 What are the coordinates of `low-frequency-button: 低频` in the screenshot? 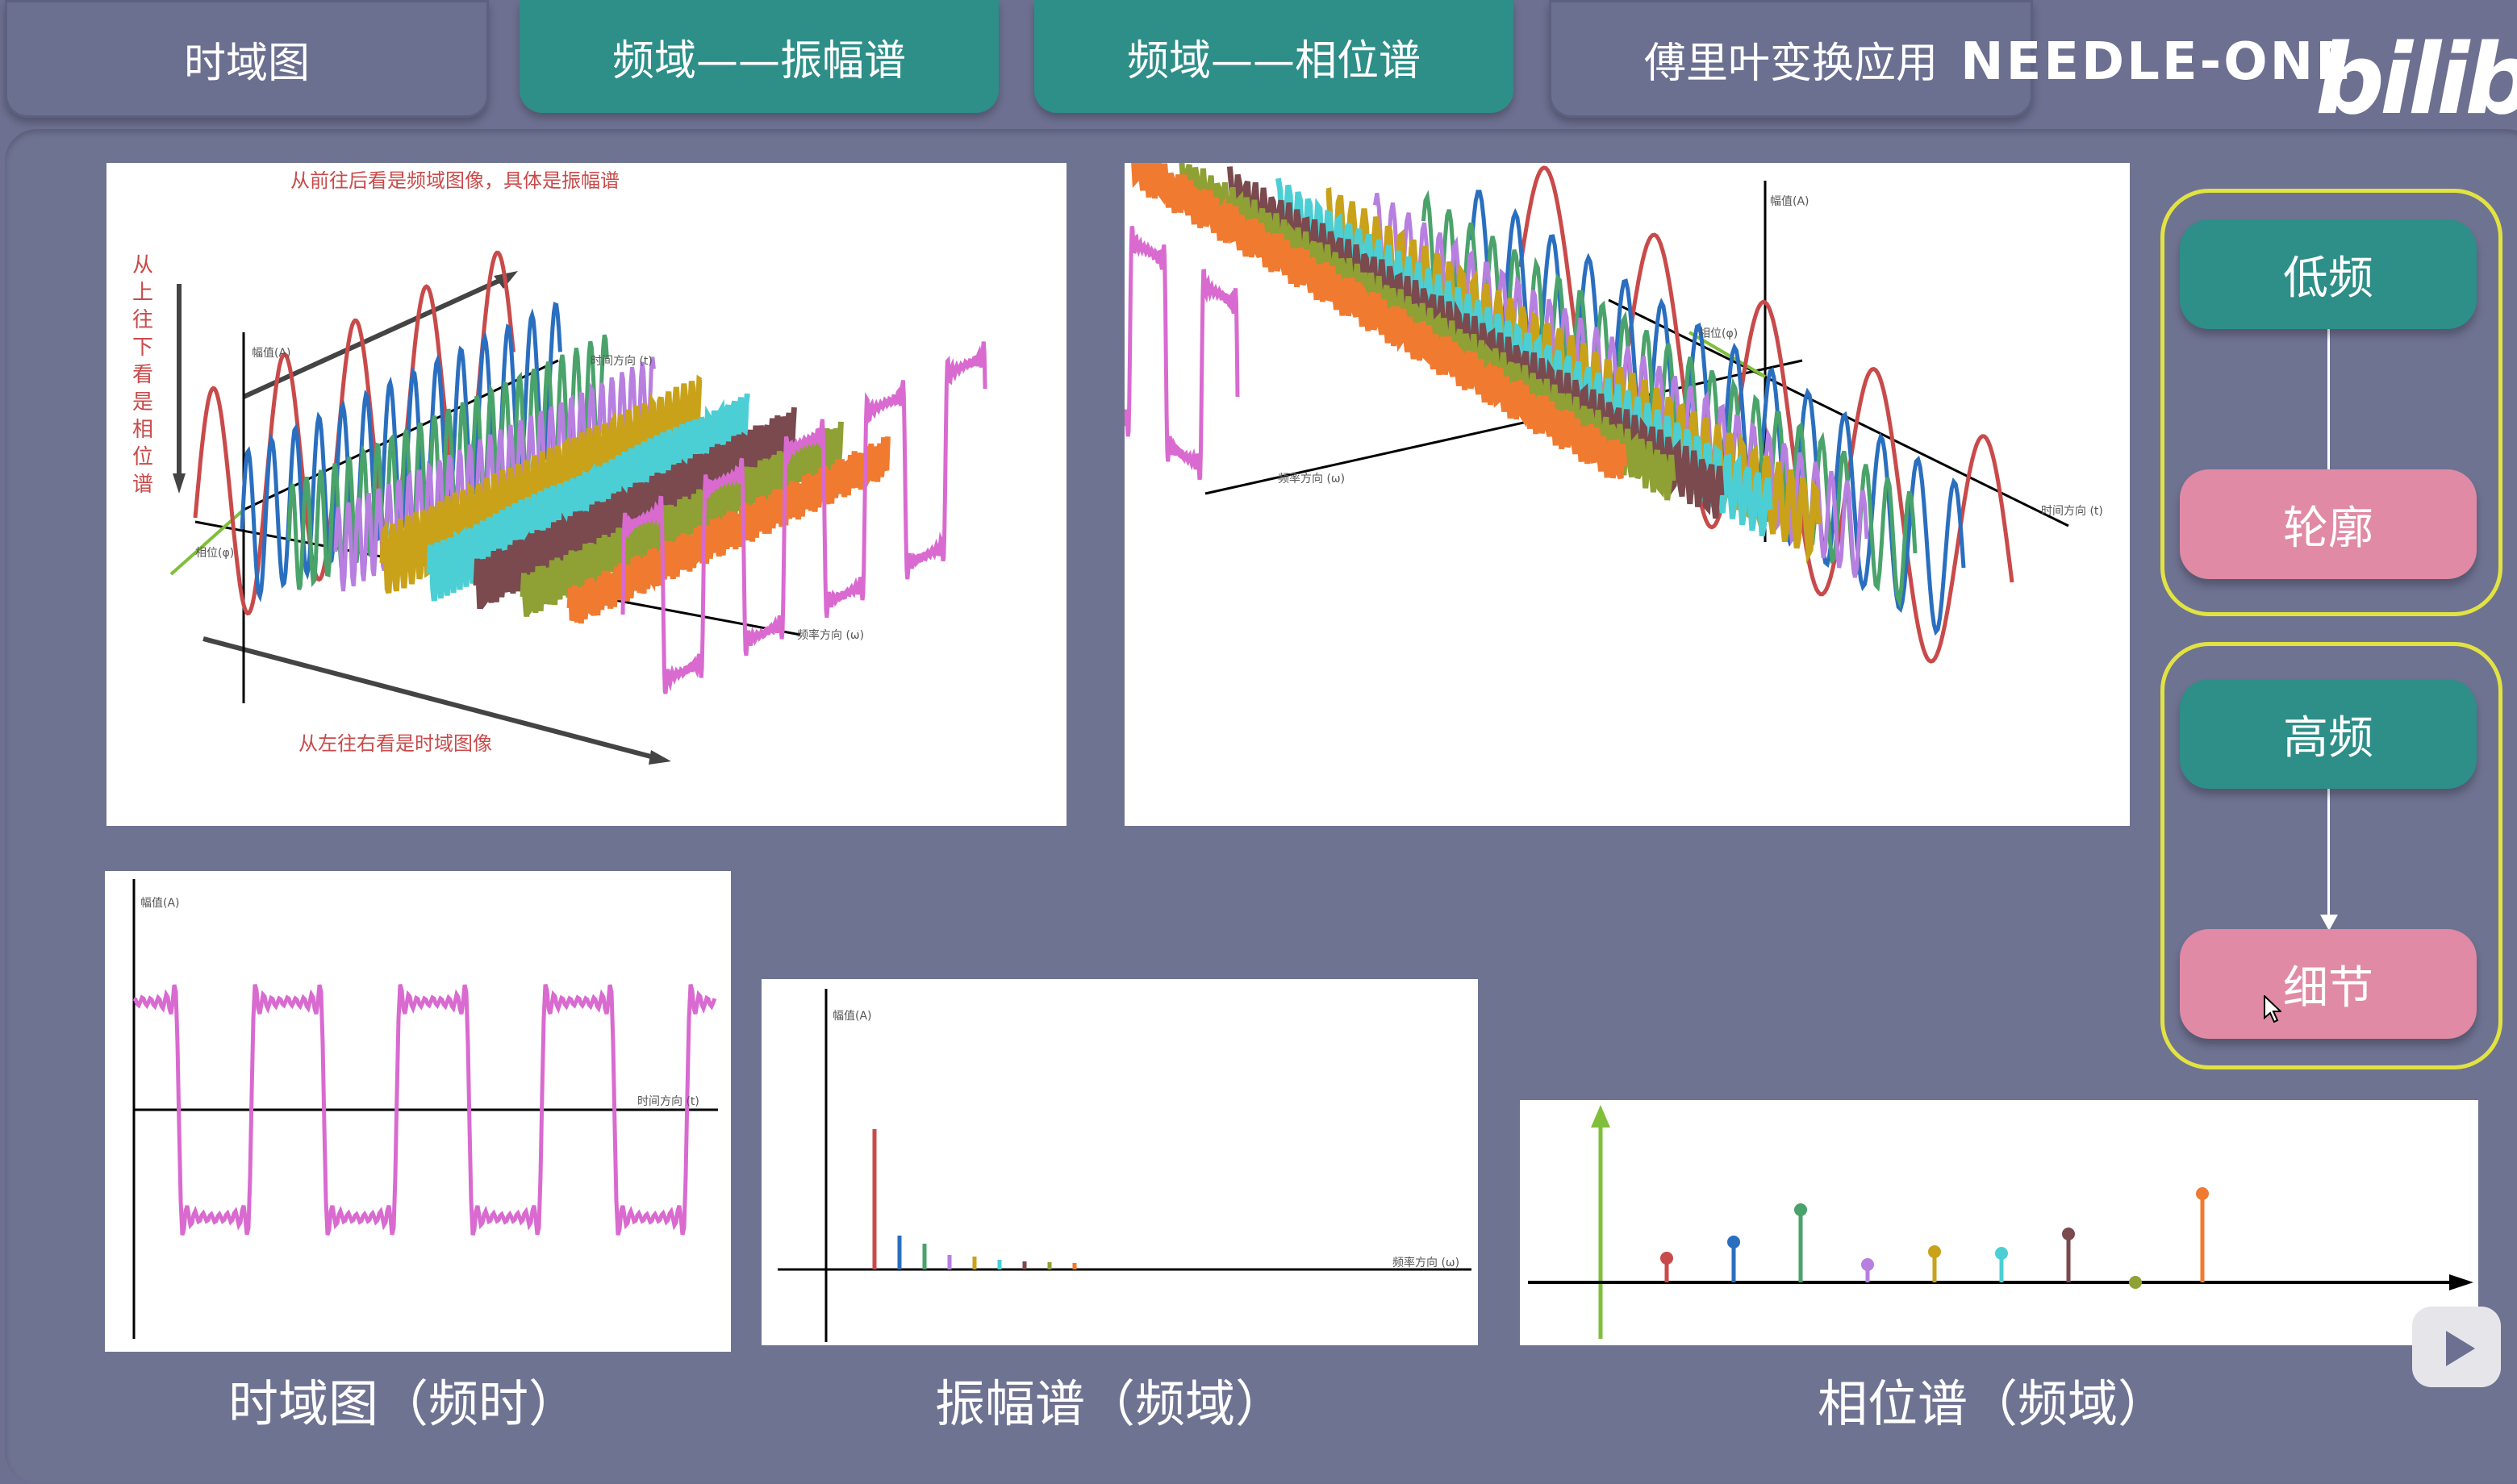 It's located at (2328, 274).